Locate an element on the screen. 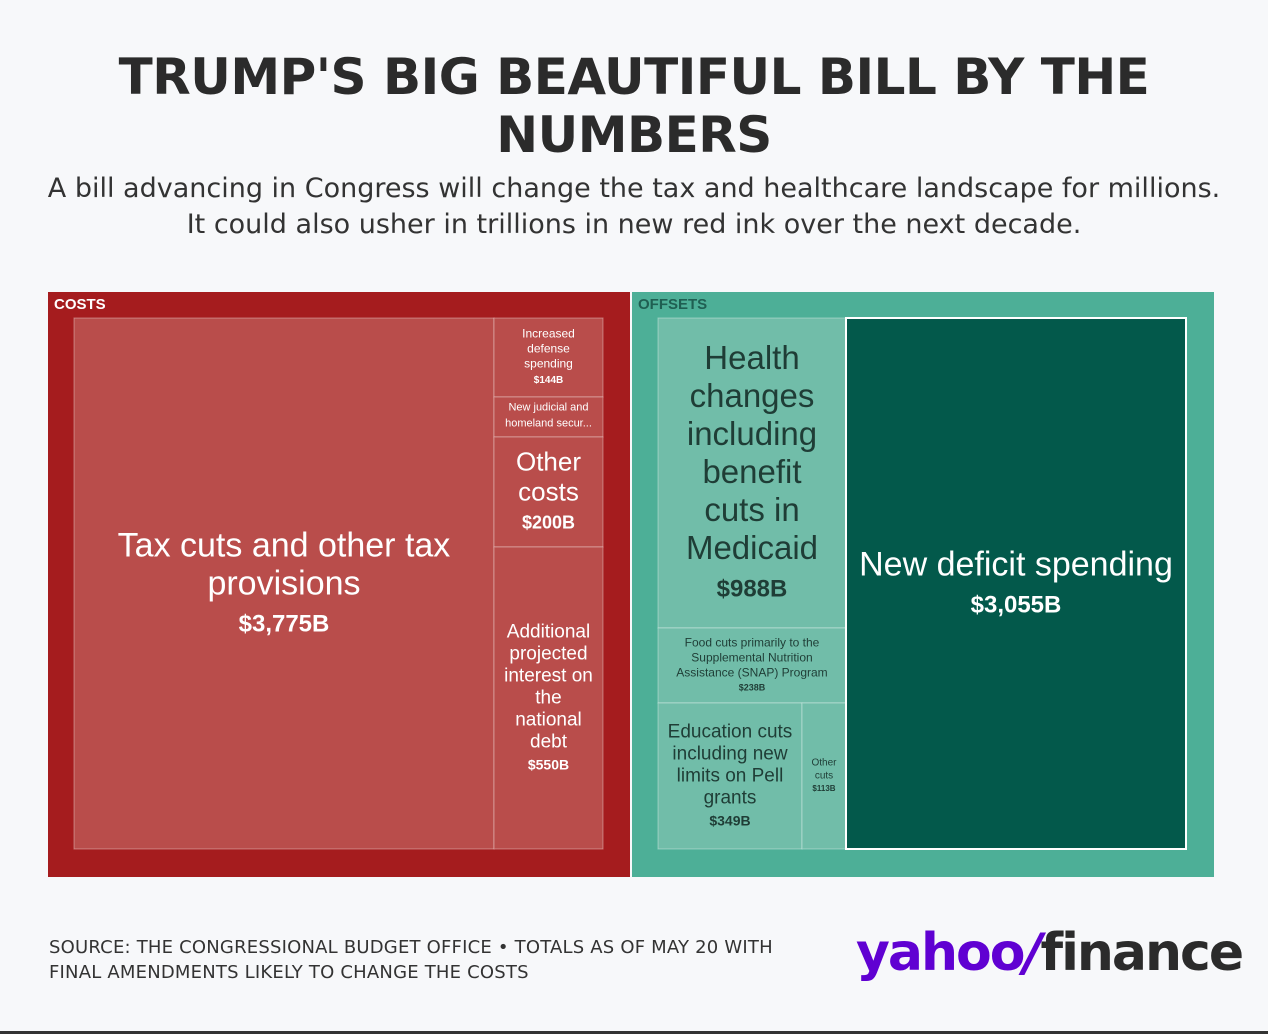  cell-value-tax-cuts-and-other-tax-provisions: $3,775B is located at coordinates (284, 624).